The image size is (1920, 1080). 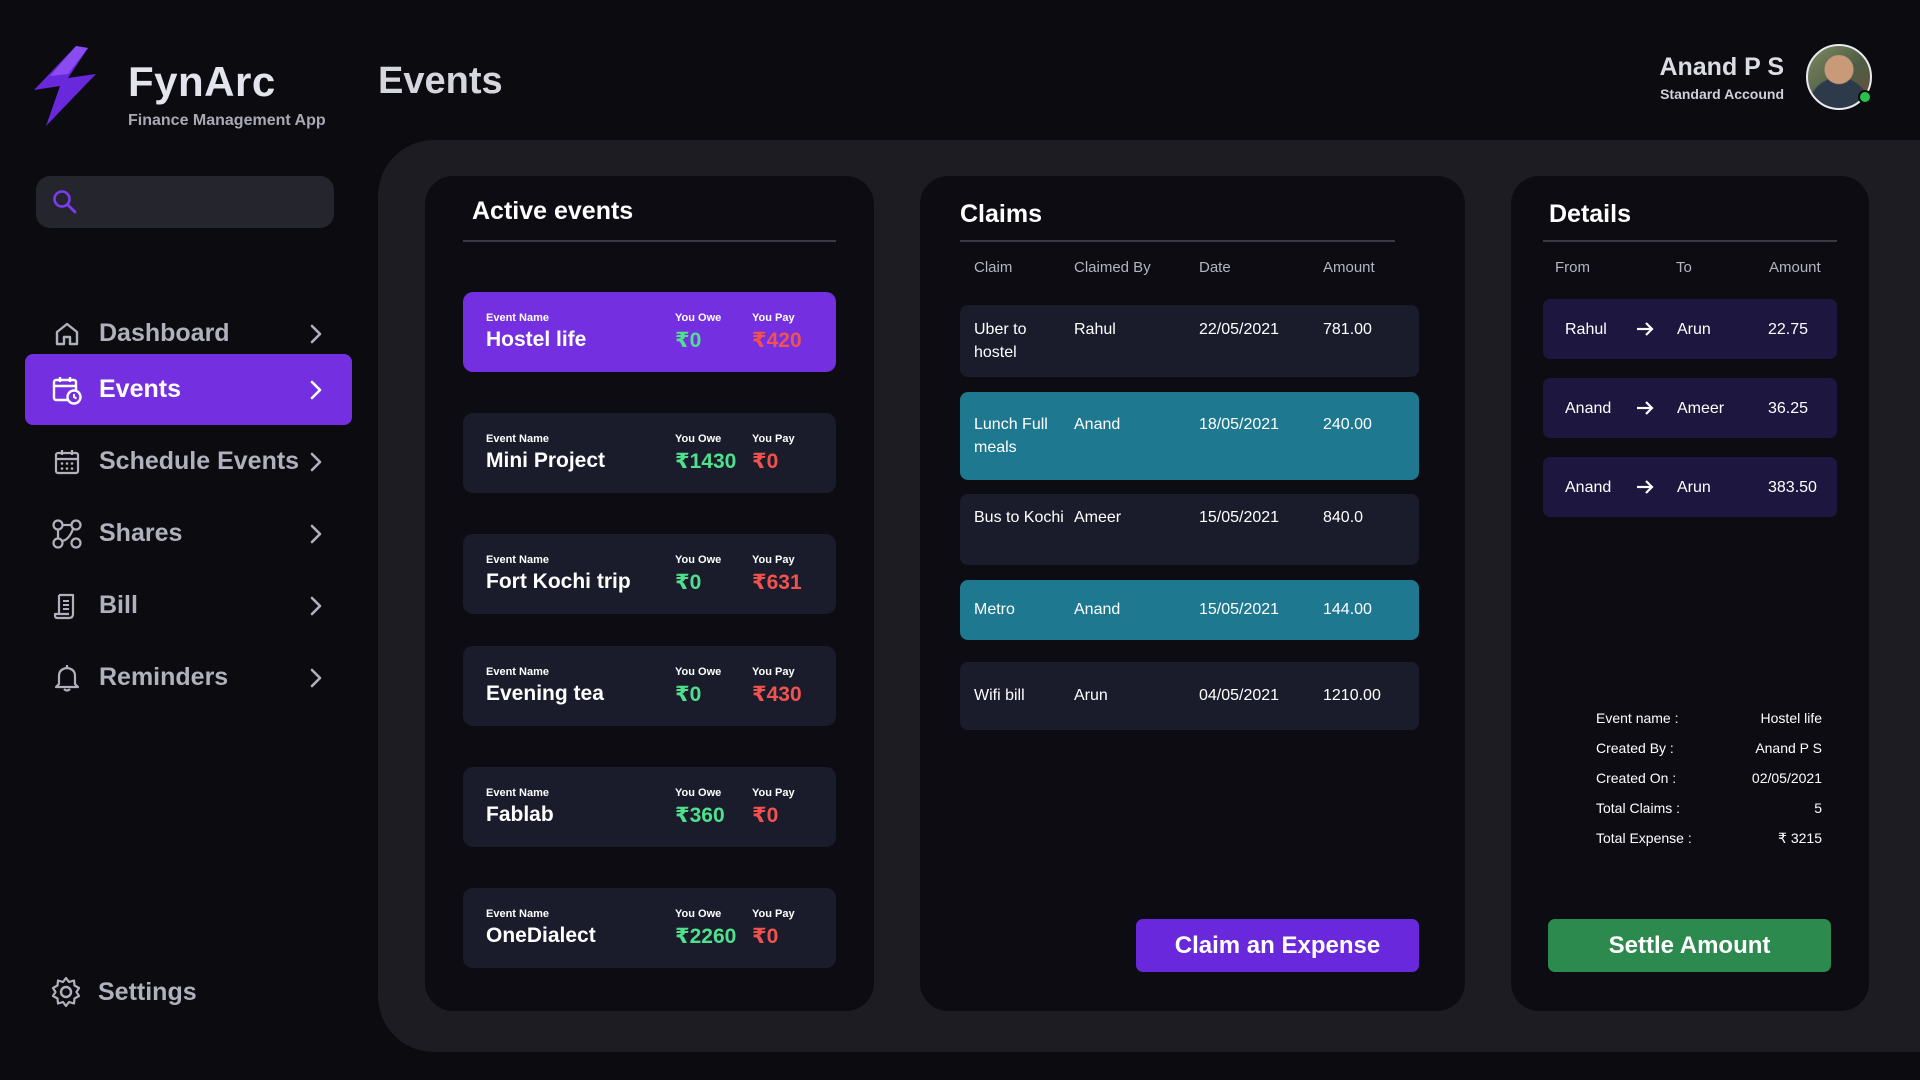 What do you see at coordinates (1689, 945) in the screenshot?
I see `settle-amount-button: Settle Amount` at bounding box center [1689, 945].